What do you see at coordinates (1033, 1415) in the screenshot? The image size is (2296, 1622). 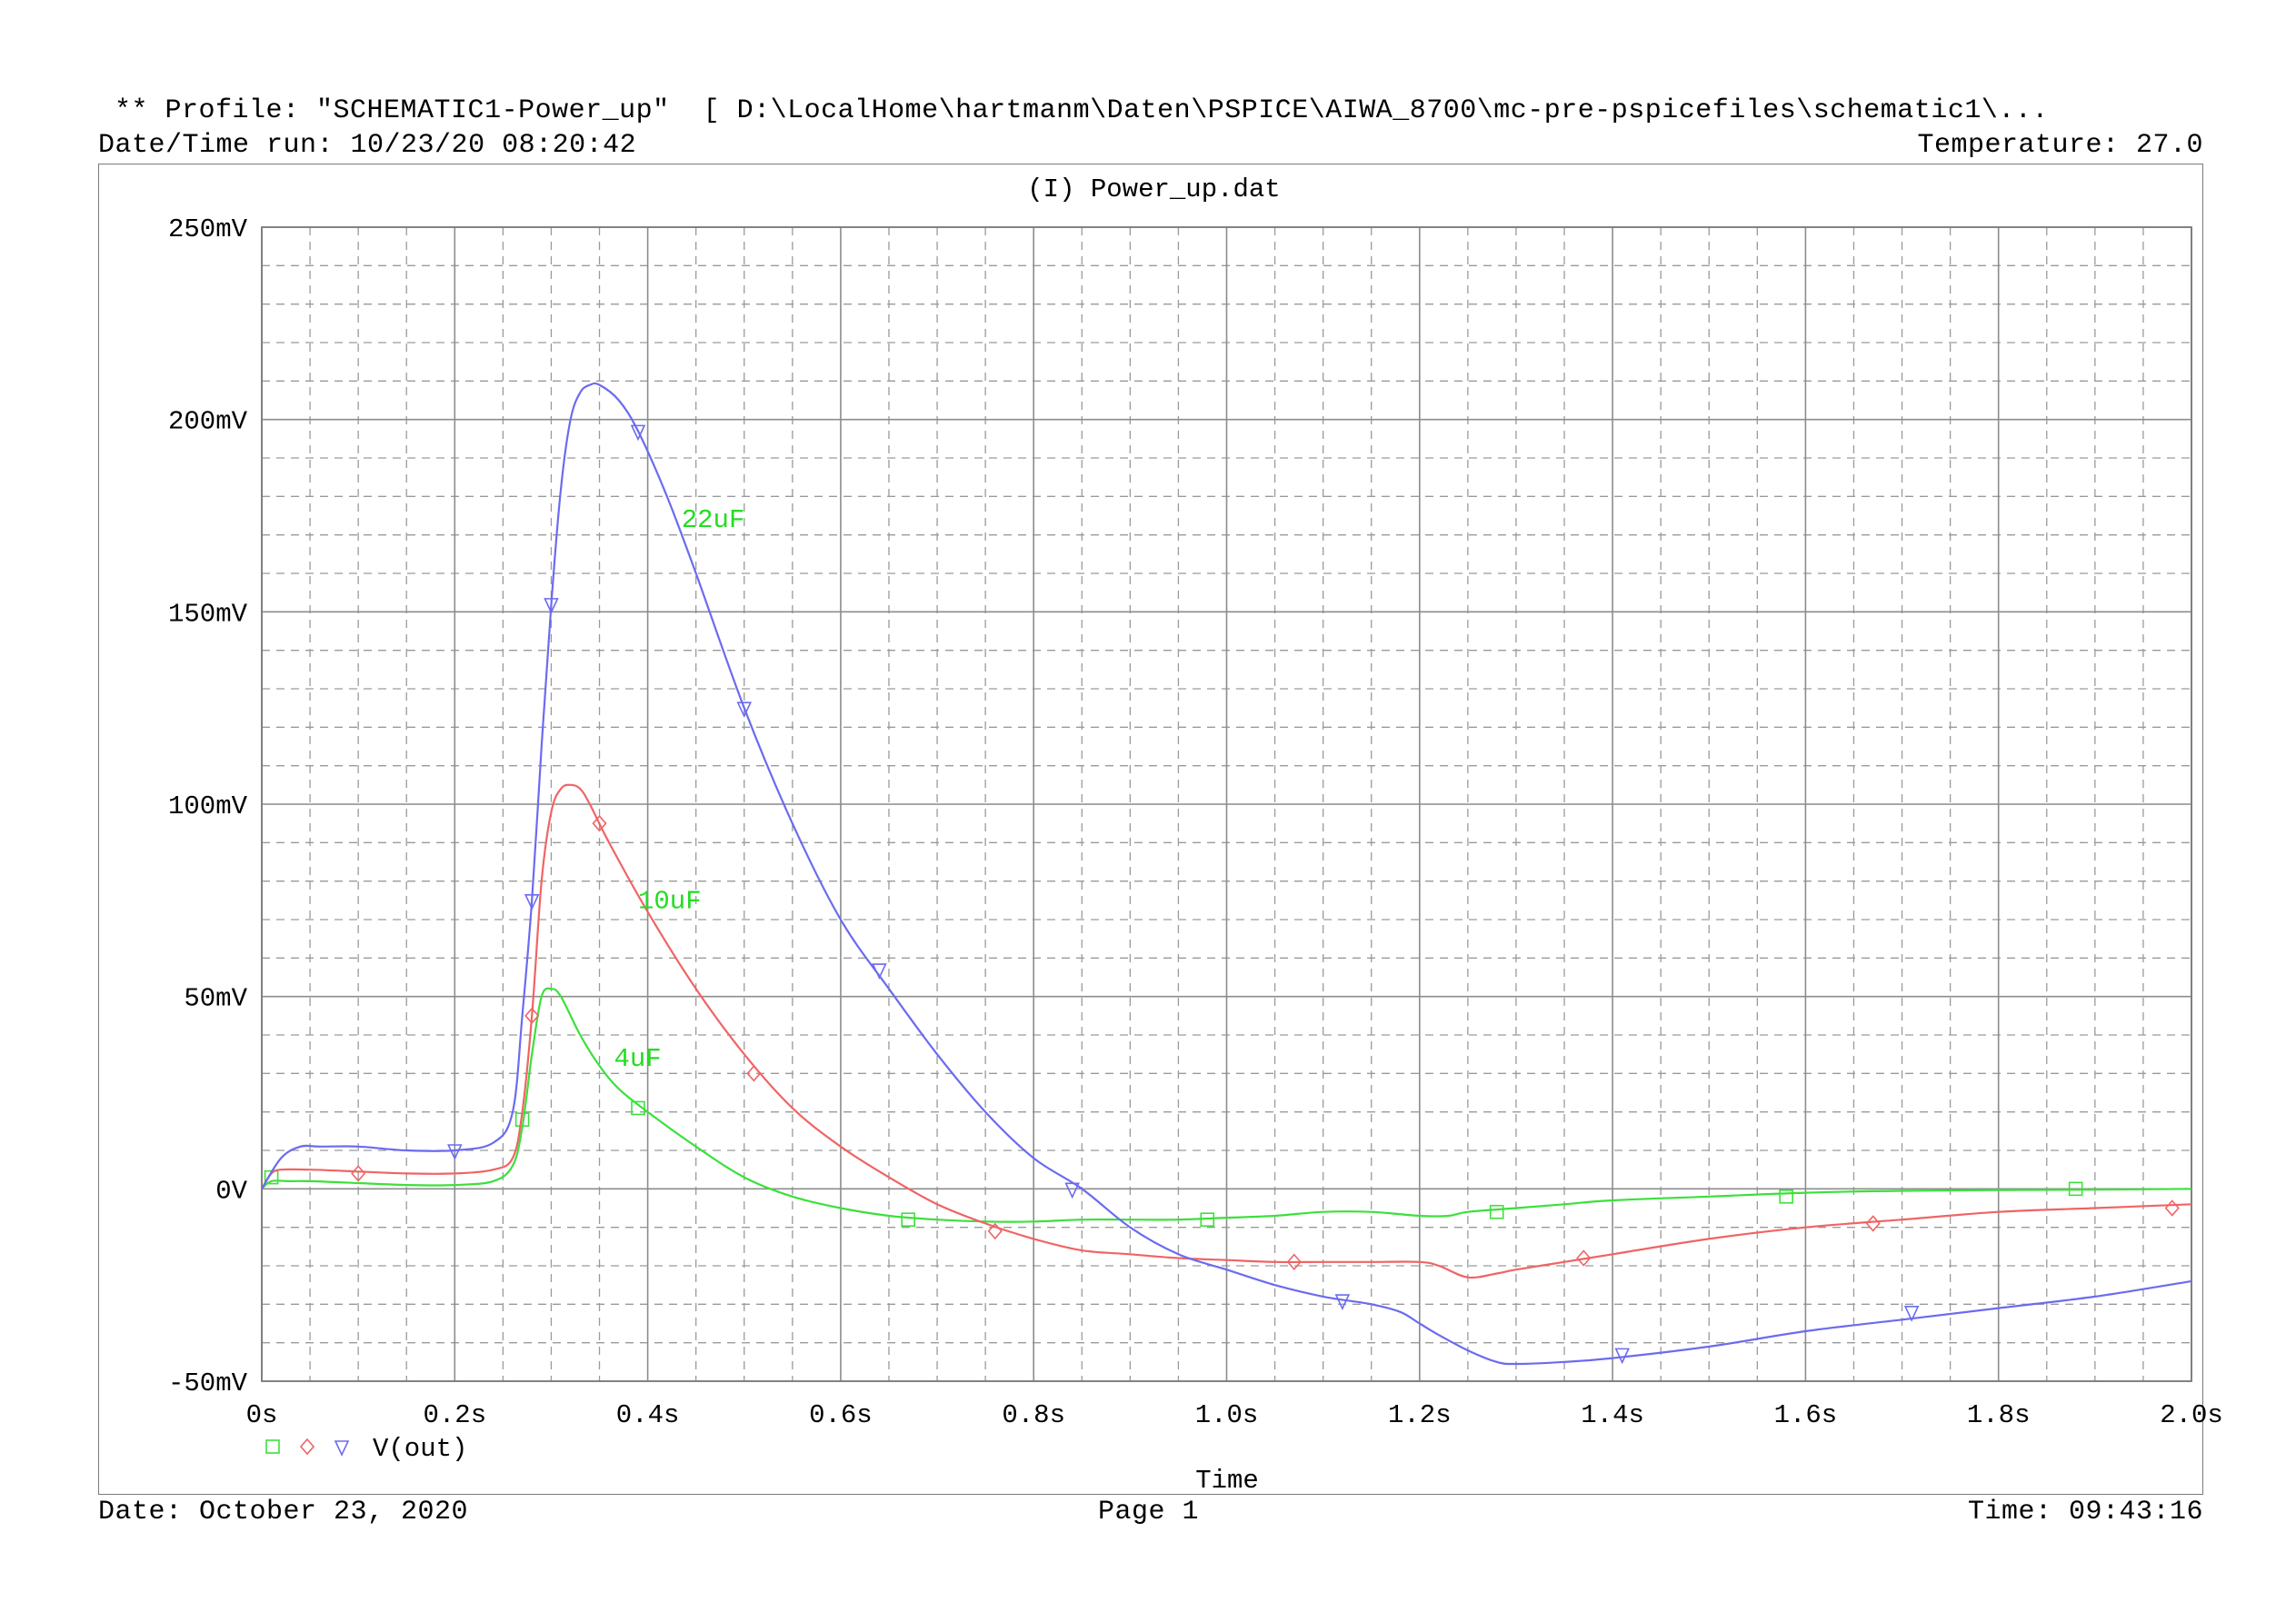 I see `x-tick-label: 0.8s` at bounding box center [1033, 1415].